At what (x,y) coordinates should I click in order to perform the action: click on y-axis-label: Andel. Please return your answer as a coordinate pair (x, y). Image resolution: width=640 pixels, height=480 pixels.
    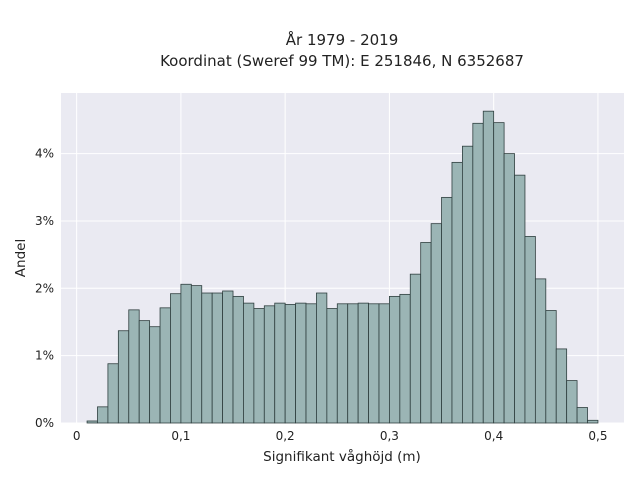
    Looking at the image, I should click on (21, 258).